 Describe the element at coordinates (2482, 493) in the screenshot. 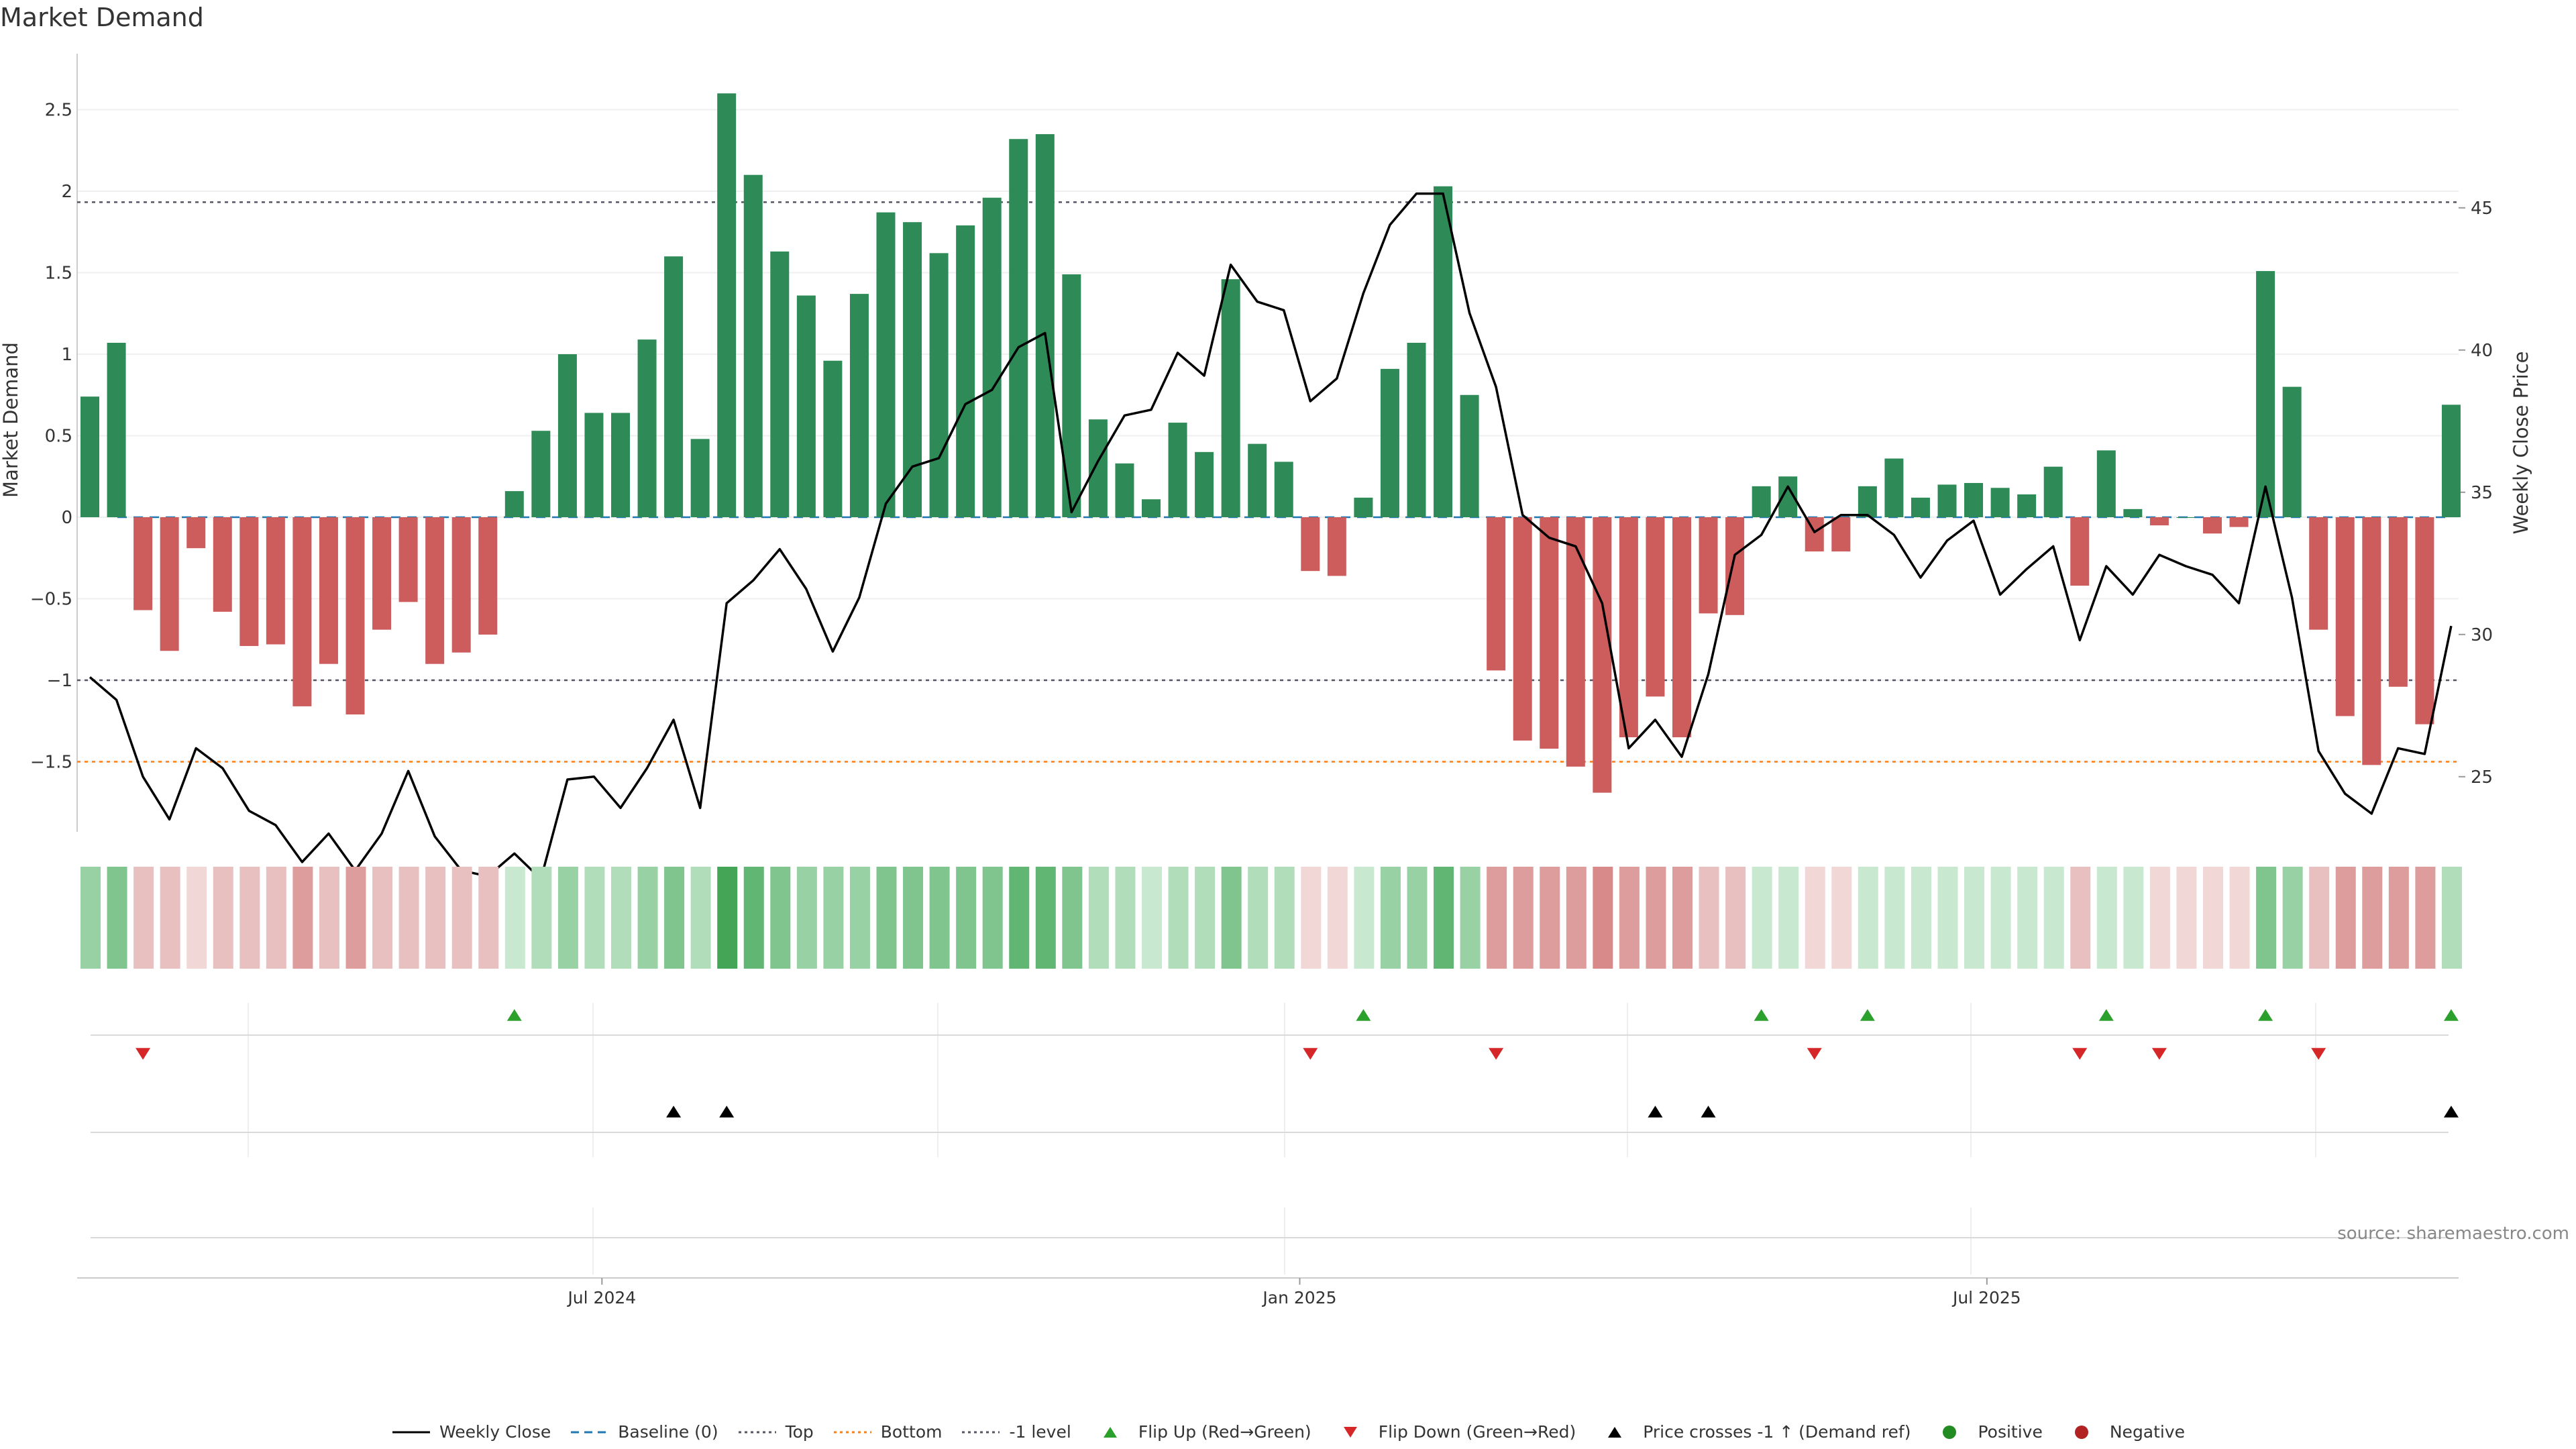

I see `right-tick-label: 35` at that location.